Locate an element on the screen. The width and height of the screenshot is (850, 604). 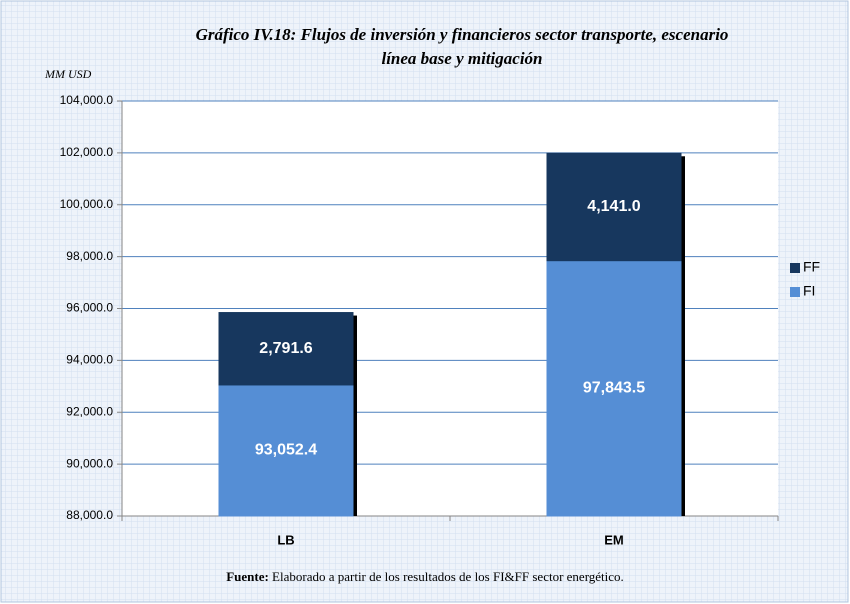
x-tick-label: EM is located at coordinates (614, 539).